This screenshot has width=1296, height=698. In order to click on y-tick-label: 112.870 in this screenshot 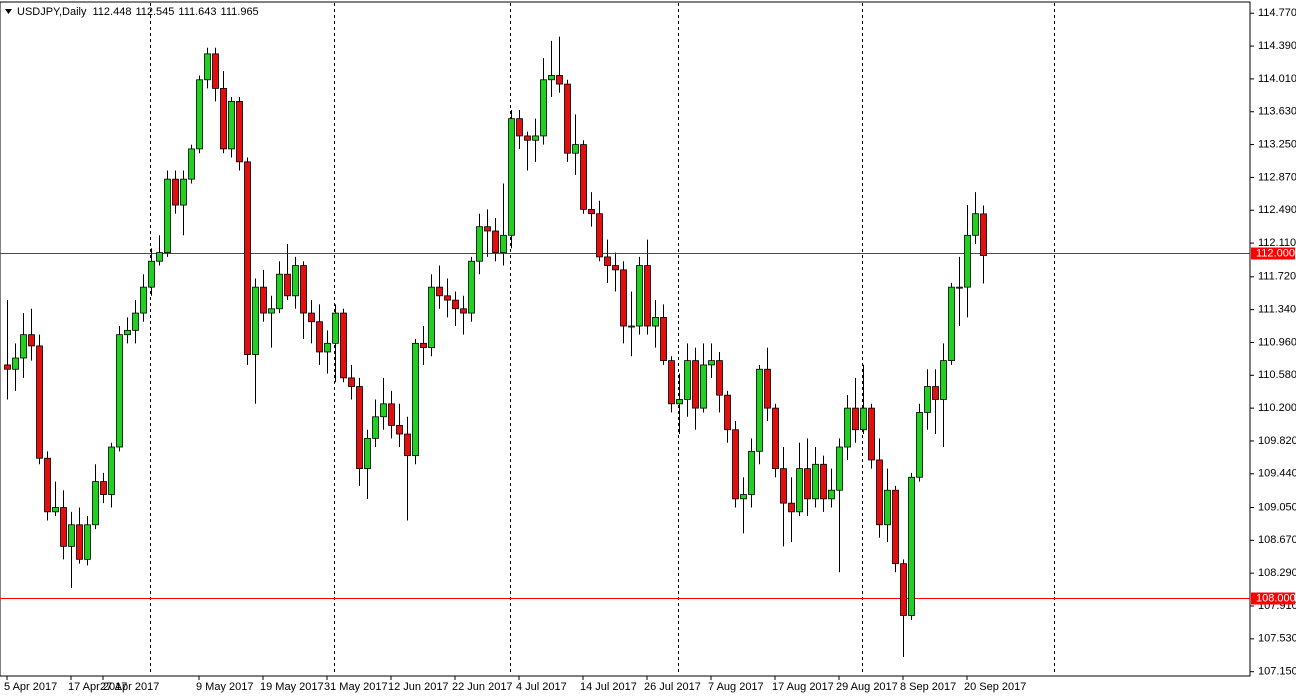, I will do `click(1277, 177)`.